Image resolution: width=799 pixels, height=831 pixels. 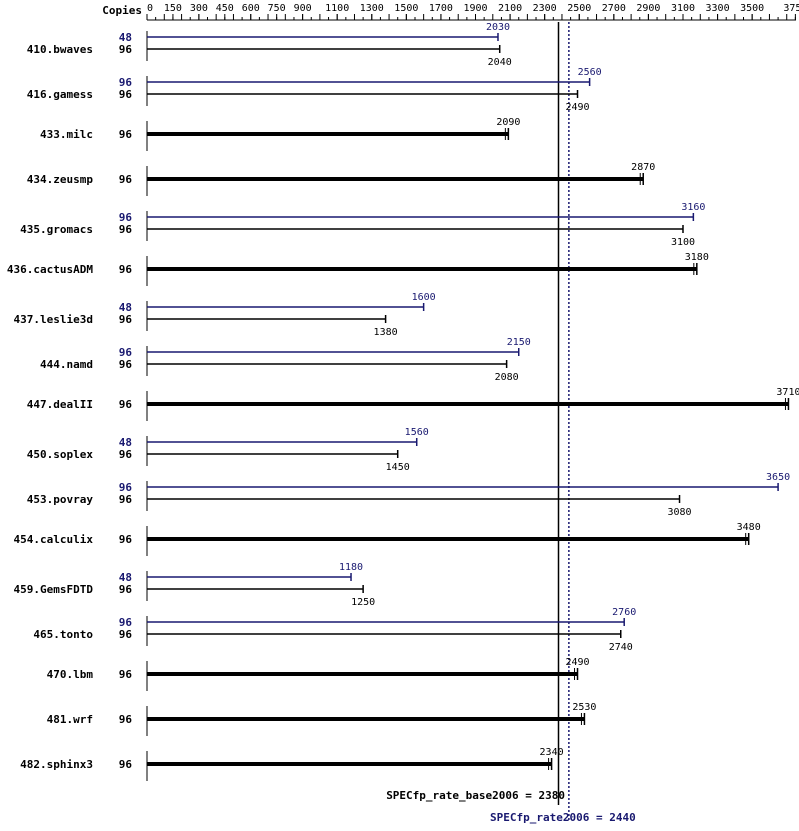 I want to click on axis-label: Copies, so click(x=122, y=10).